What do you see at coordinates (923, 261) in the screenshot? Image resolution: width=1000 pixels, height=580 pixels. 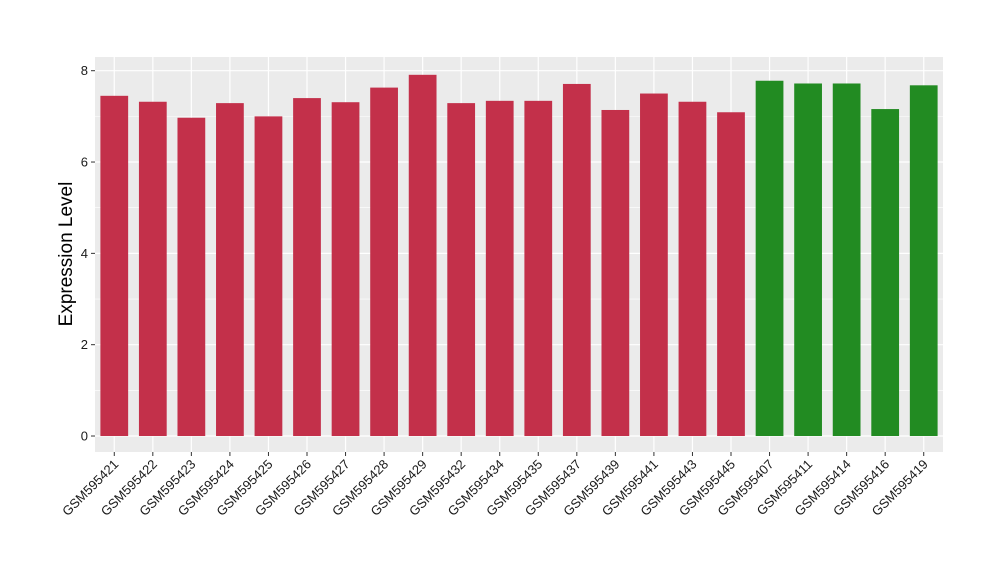 I see `bar-GSM595419` at bounding box center [923, 261].